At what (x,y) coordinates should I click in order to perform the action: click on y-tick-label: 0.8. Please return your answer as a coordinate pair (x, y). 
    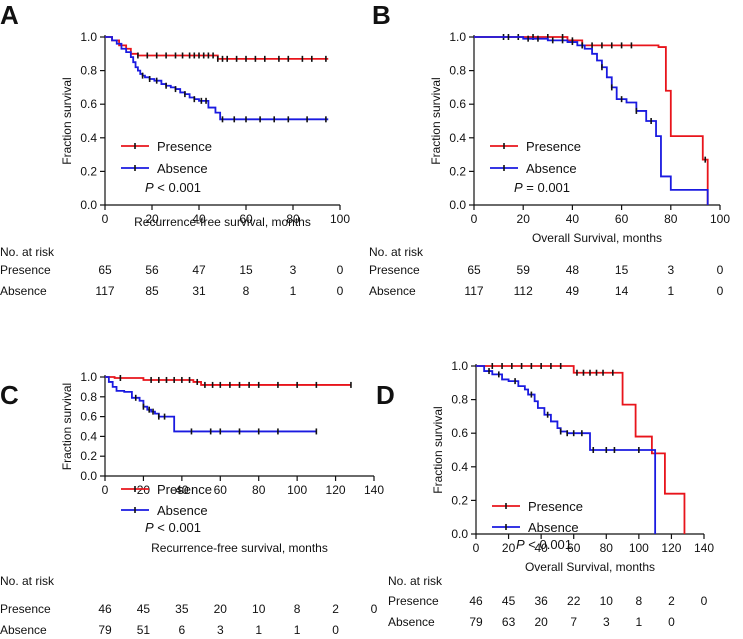
    Looking at the image, I should click on (88, 397).